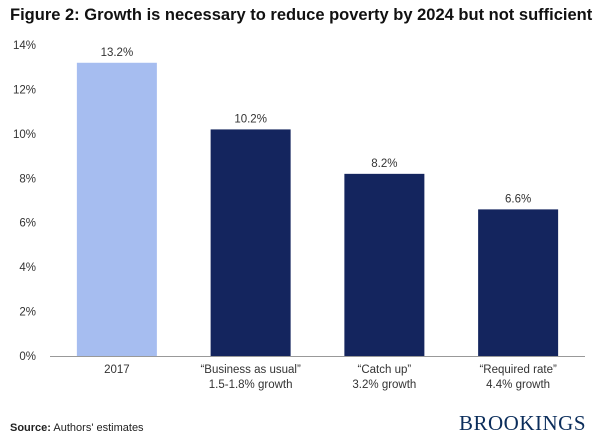 Image resolution: width=598 pixels, height=444 pixels. I want to click on x-tick-label: “Required rate”, so click(518, 370).